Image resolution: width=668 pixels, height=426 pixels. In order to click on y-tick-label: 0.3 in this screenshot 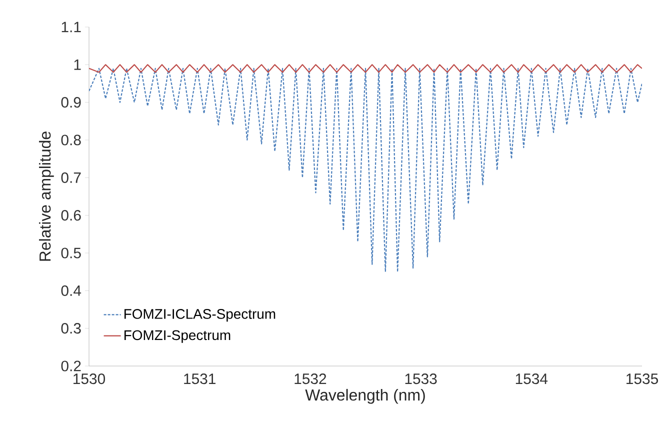, I will do `click(71, 328)`.